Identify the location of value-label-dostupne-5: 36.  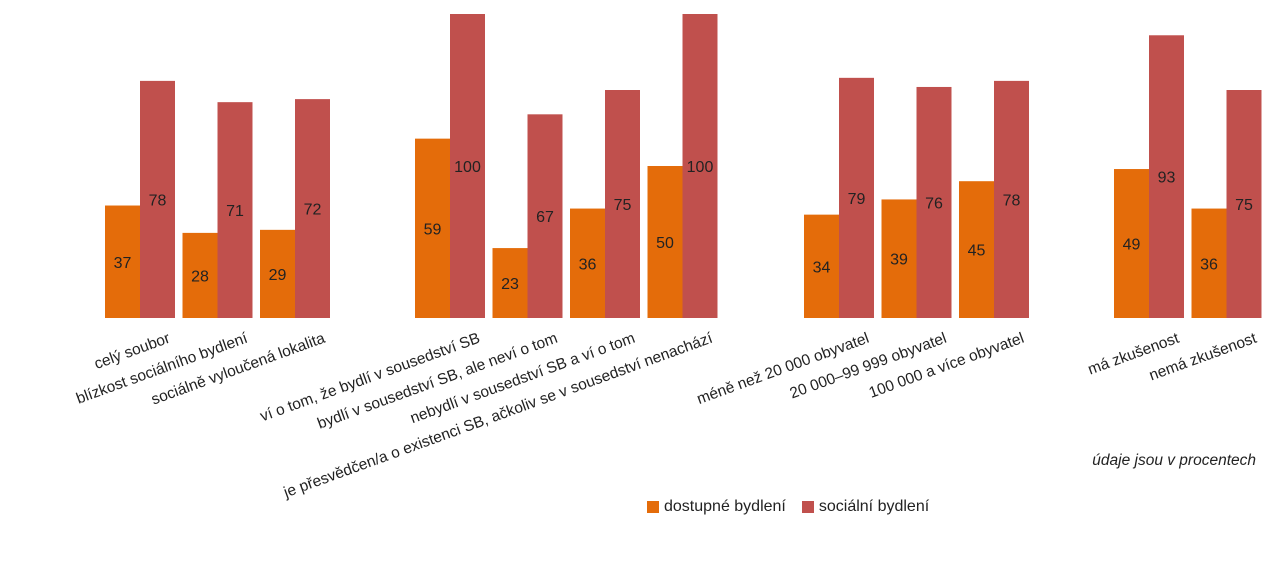
(588, 264).